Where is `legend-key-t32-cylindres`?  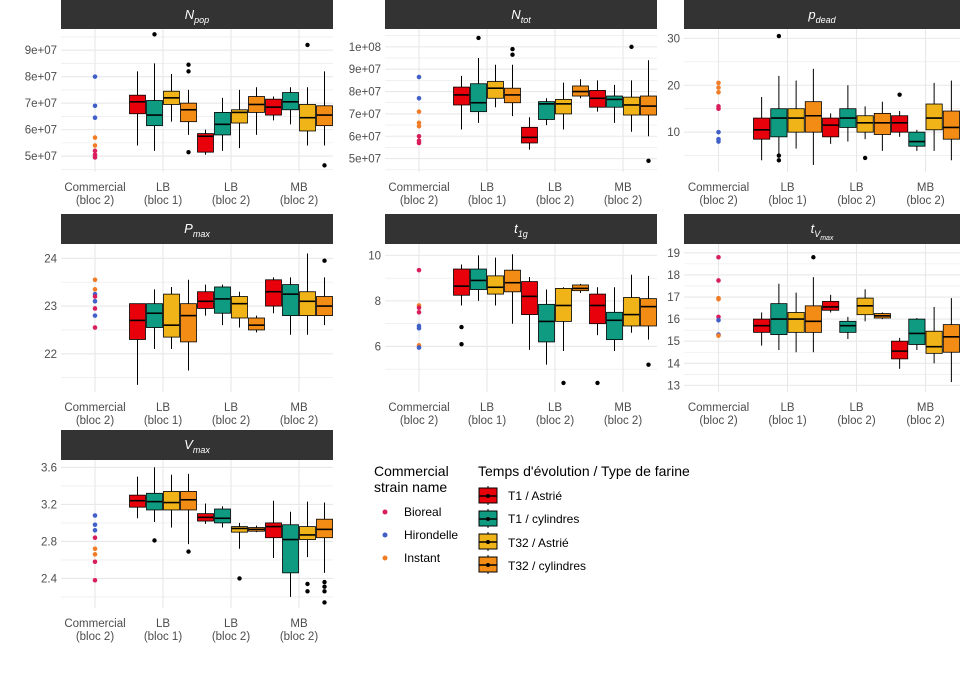 legend-key-t32-cylindres is located at coordinates (488, 564).